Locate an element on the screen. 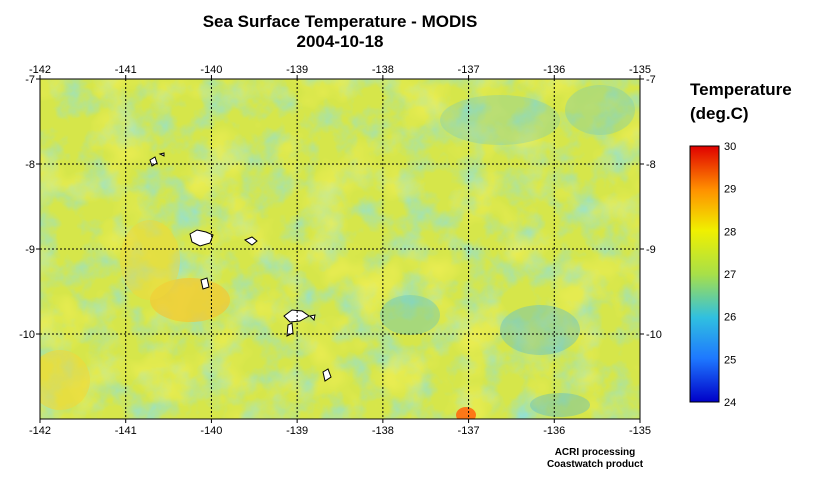 The width and height of the screenshot is (822, 481). lon-label-bottom: -138 is located at coordinates (383, 431).